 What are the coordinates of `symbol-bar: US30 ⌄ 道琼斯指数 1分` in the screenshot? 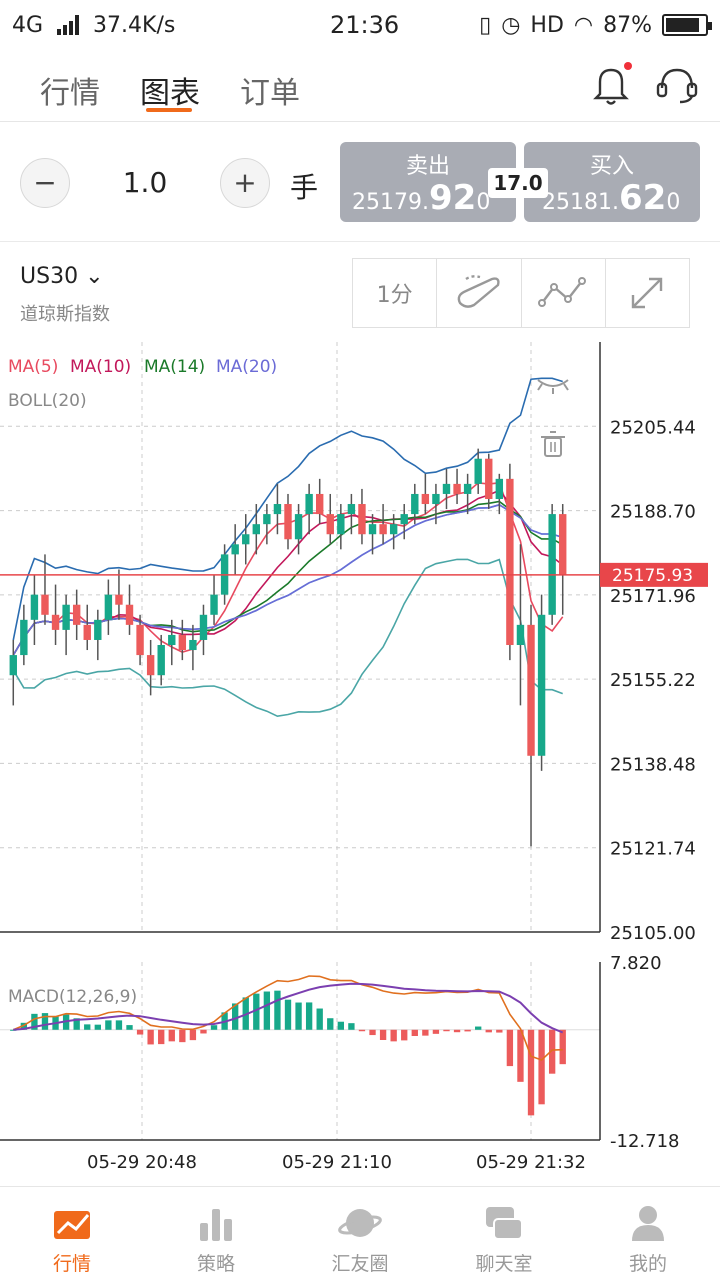 It's located at (360, 292).